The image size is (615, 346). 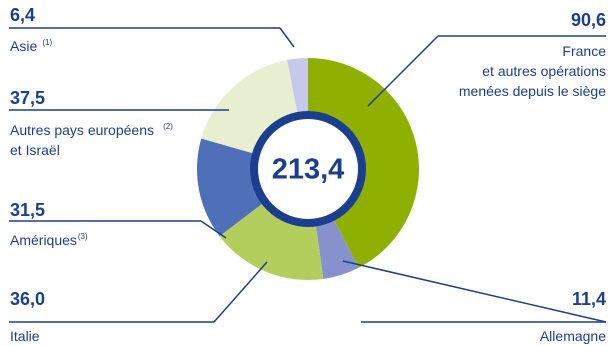 I want to click on center-total-label: 213,4, so click(x=308, y=170).